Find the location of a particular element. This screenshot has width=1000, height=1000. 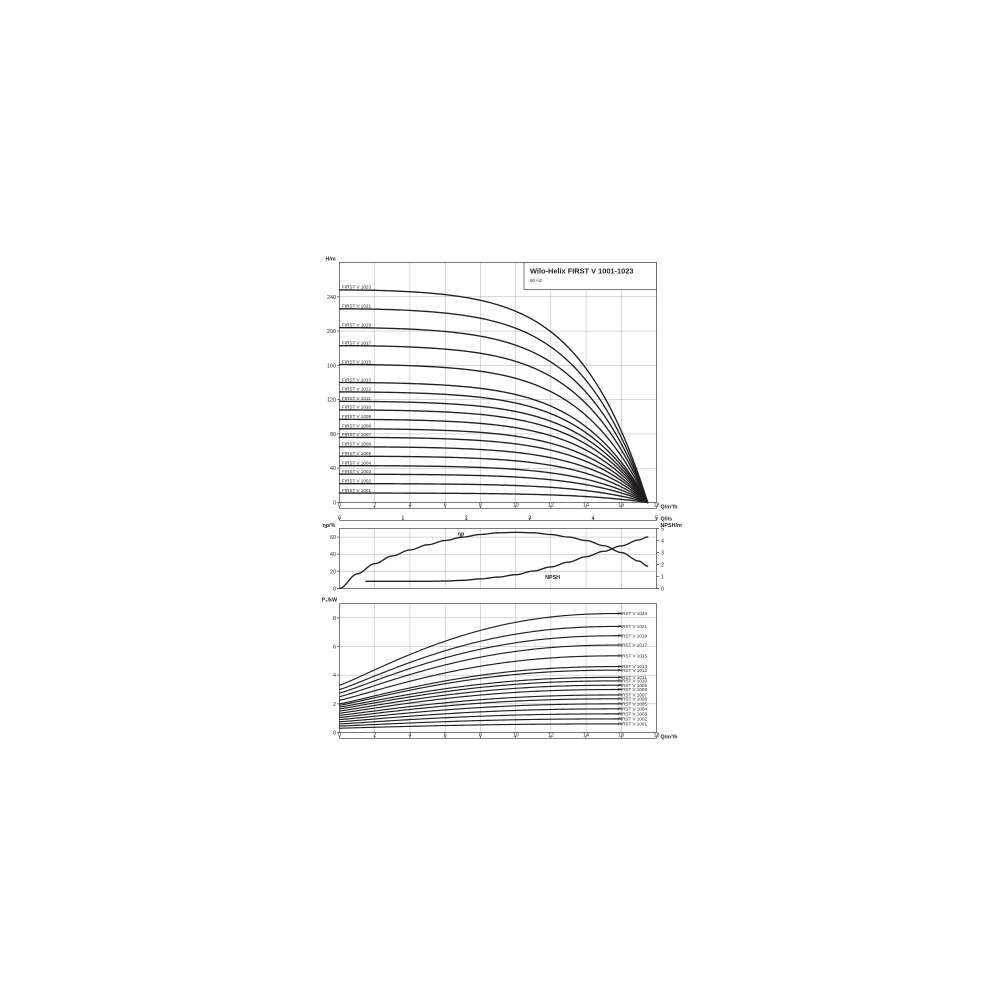

y-tick-label-efficiency: 0 is located at coordinates (334, 590).